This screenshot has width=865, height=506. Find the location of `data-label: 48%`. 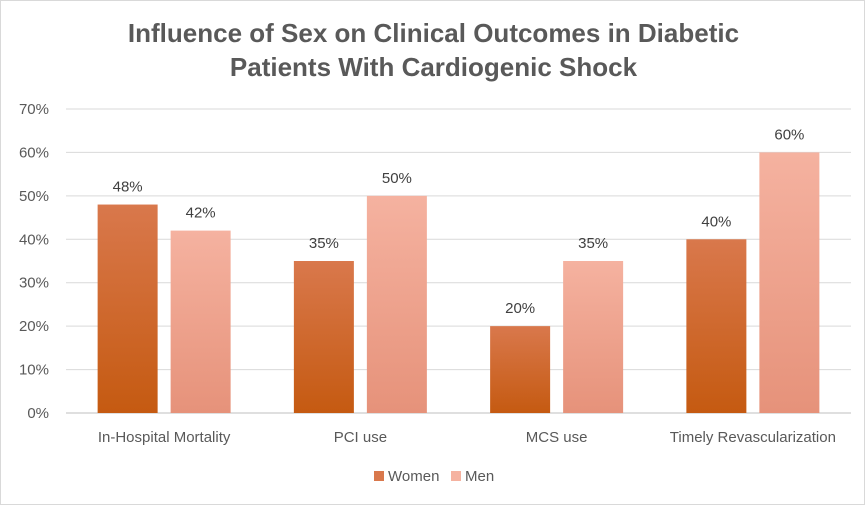

data-label: 48% is located at coordinates (128, 187).